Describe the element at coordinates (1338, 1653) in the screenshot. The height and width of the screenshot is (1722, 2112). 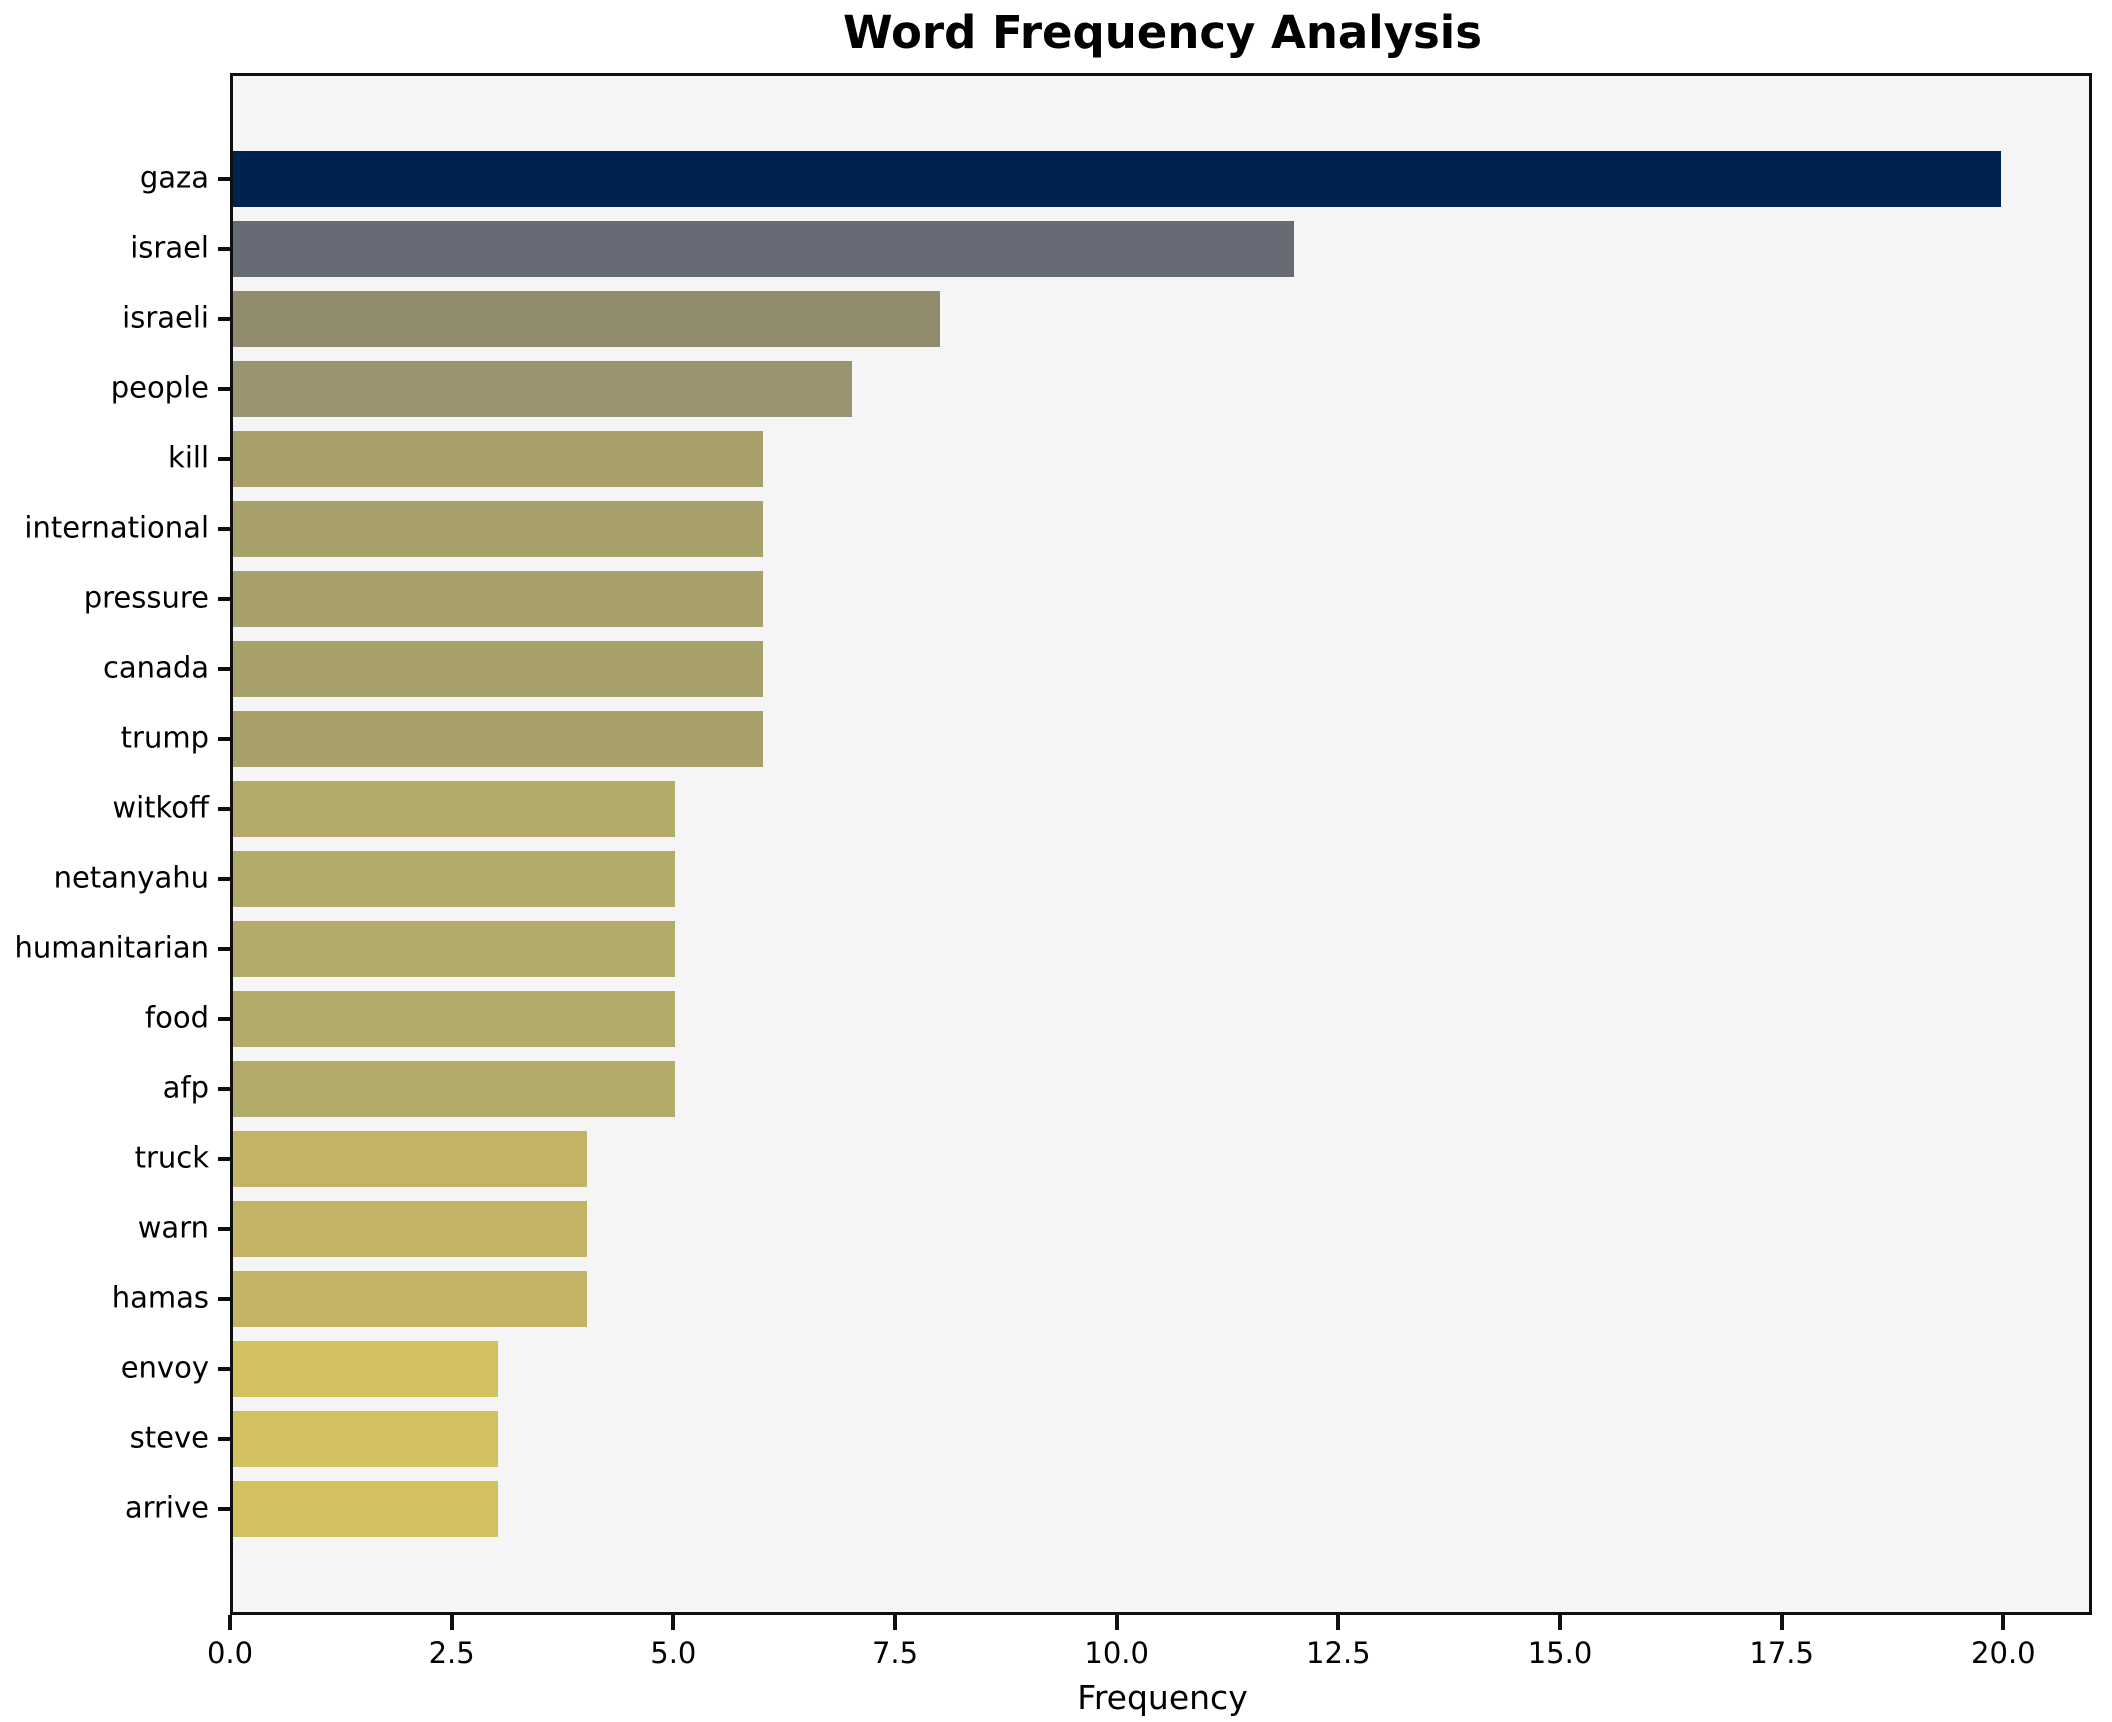
I see `x-tick-label: 12.5` at that location.